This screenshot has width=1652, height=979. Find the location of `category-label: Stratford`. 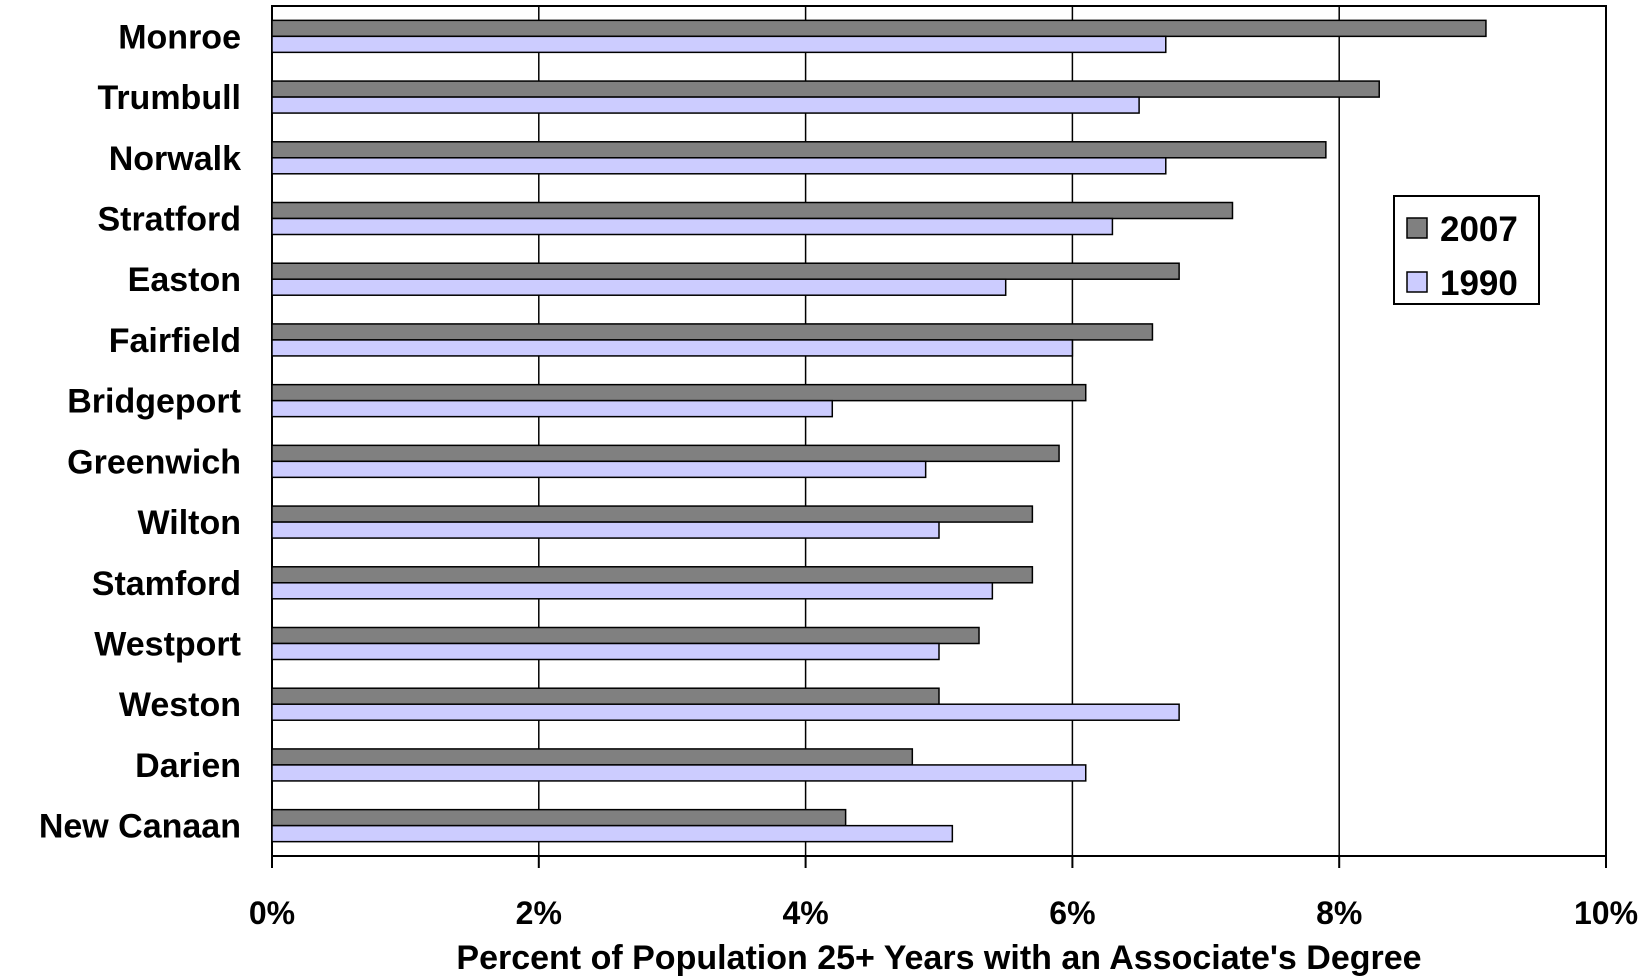

category-label: Stratford is located at coordinates (169, 220).